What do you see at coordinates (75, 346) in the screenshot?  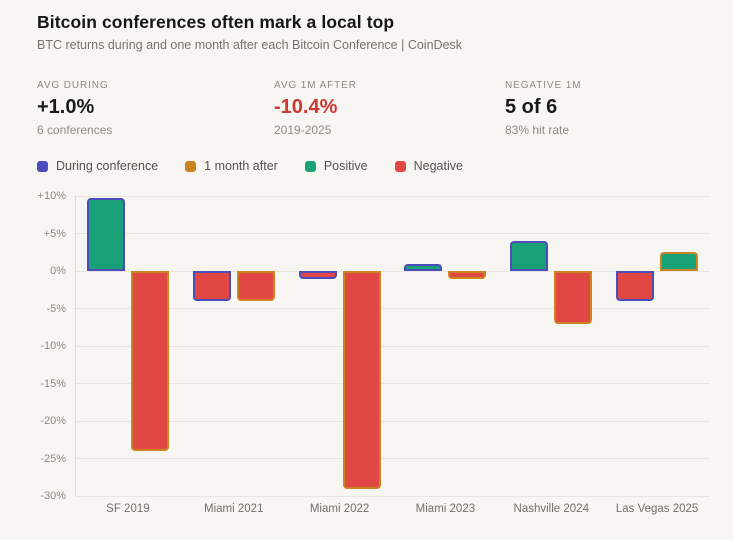 I see `y-axis-line` at bounding box center [75, 346].